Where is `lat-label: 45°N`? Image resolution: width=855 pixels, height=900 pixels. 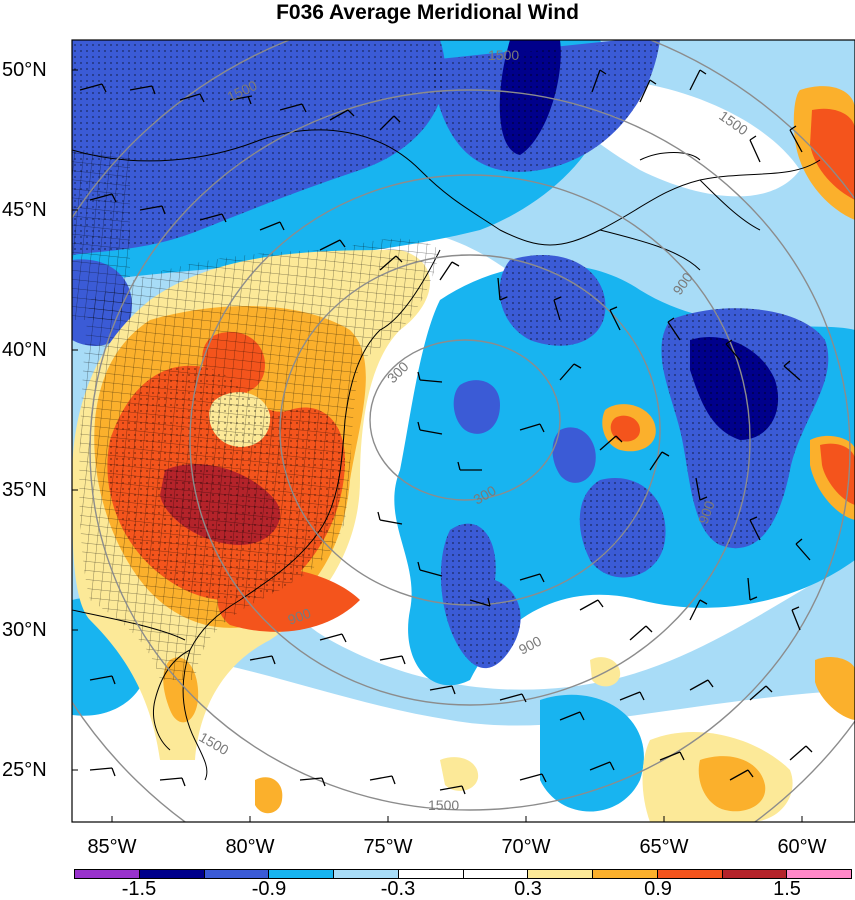 lat-label: 45°N is located at coordinates (24, 210).